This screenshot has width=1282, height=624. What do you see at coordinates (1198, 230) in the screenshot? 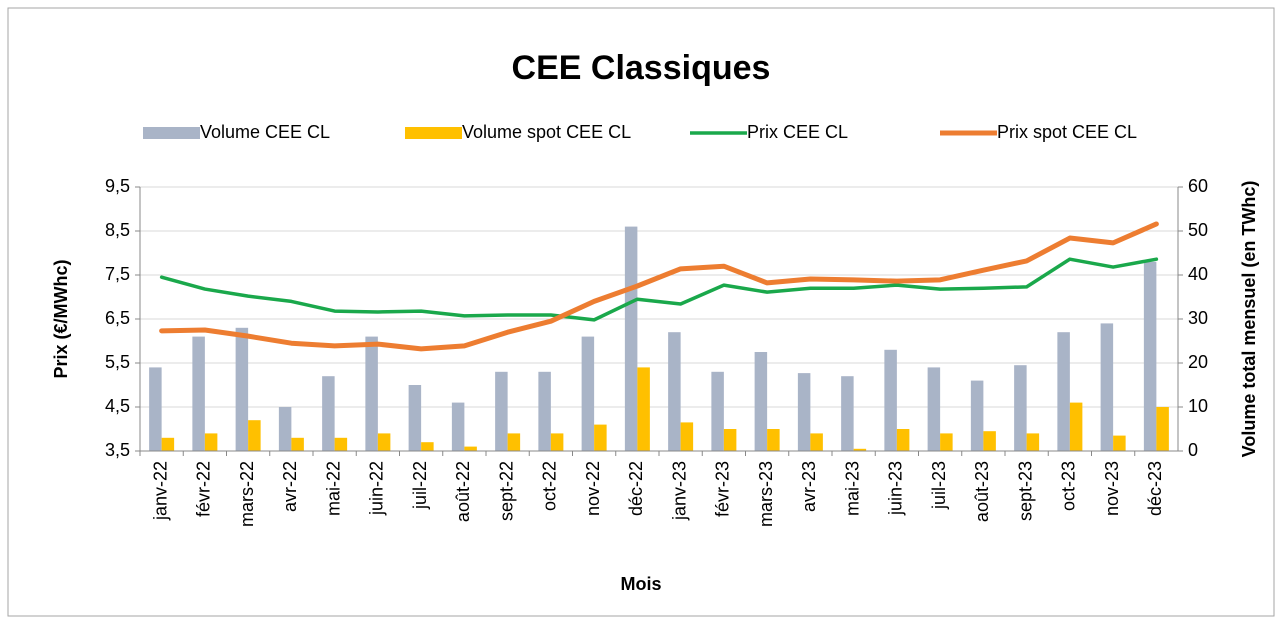
I see `y2-tick-label: 50` at bounding box center [1198, 230].